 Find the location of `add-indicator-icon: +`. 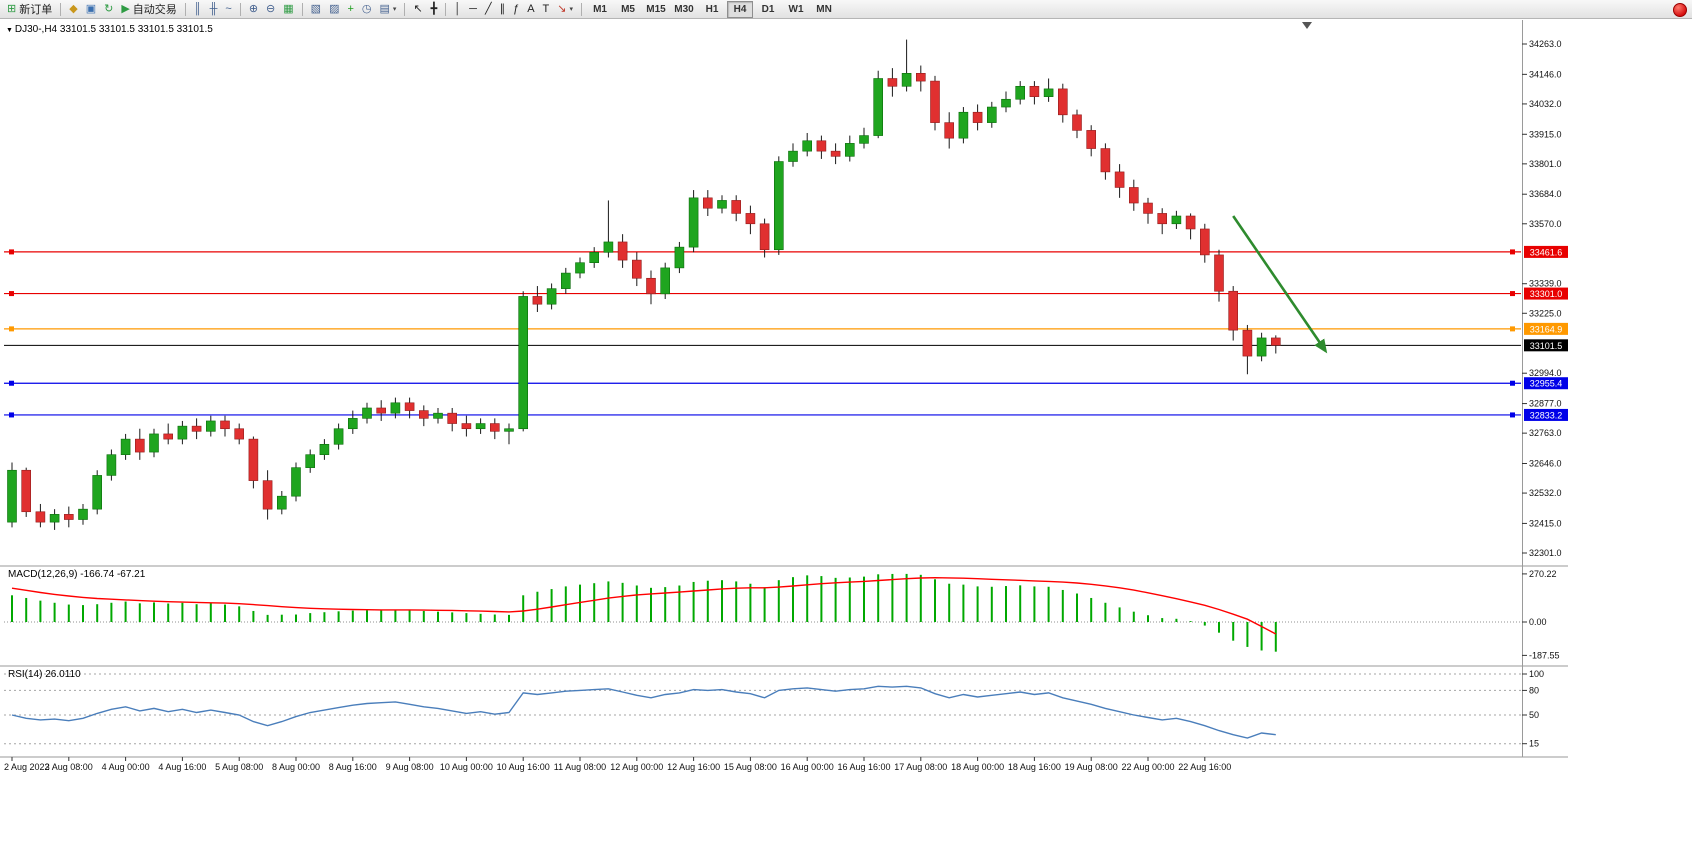

add-indicator-icon: + is located at coordinates (350, 8).